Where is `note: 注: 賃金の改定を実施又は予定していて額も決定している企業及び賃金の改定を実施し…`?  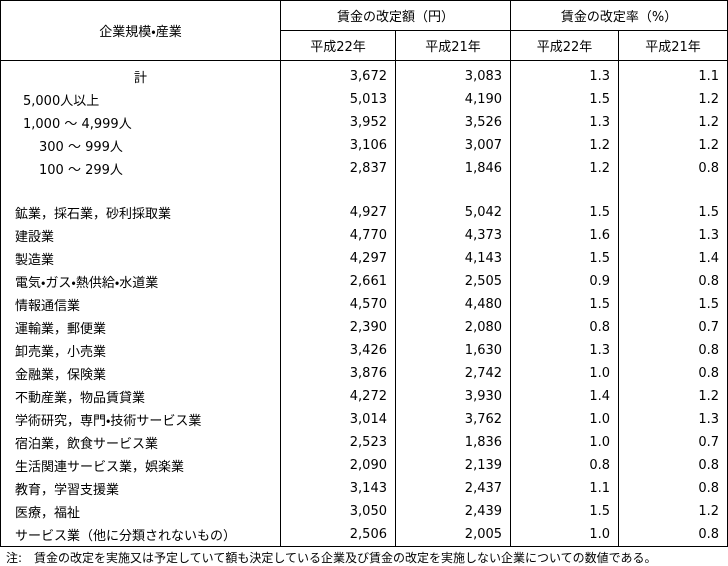
note: 注: 賃金の改定を実施又は予定していて額も決定している企業及び賃金の改定を実施し… is located at coordinates (331, 558).